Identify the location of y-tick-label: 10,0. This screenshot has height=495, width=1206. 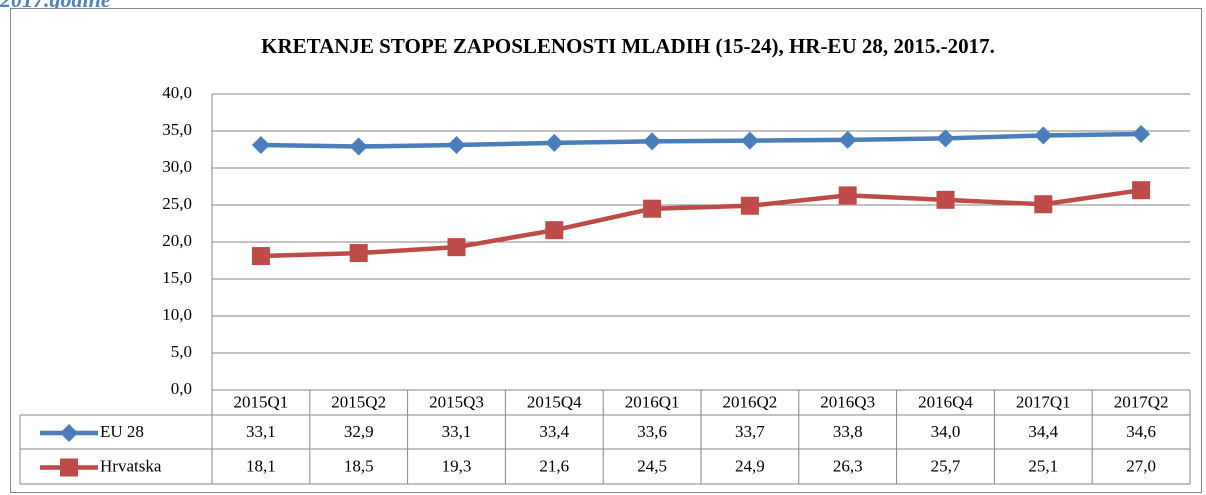
(177, 314).